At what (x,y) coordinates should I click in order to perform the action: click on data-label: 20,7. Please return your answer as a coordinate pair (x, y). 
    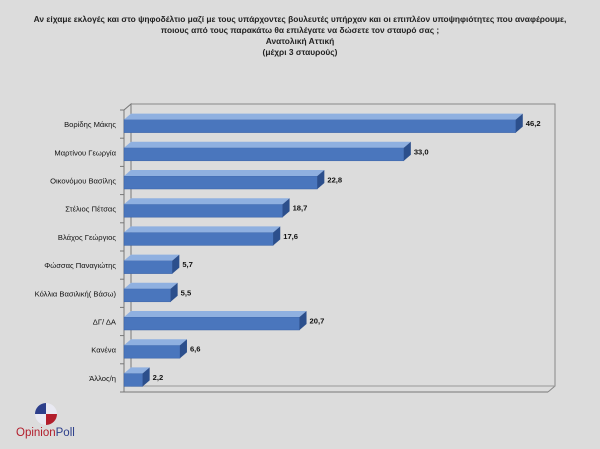
    Looking at the image, I should click on (317, 321).